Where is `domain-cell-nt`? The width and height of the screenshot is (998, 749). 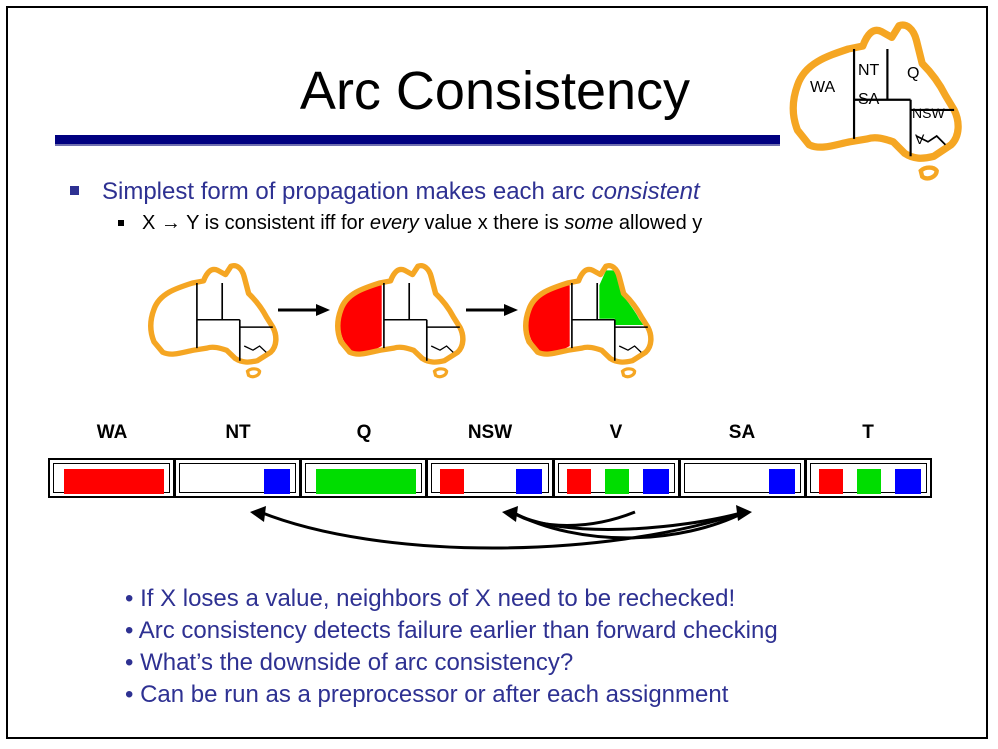
domain-cell-nt is located at coordinates (239, 478).